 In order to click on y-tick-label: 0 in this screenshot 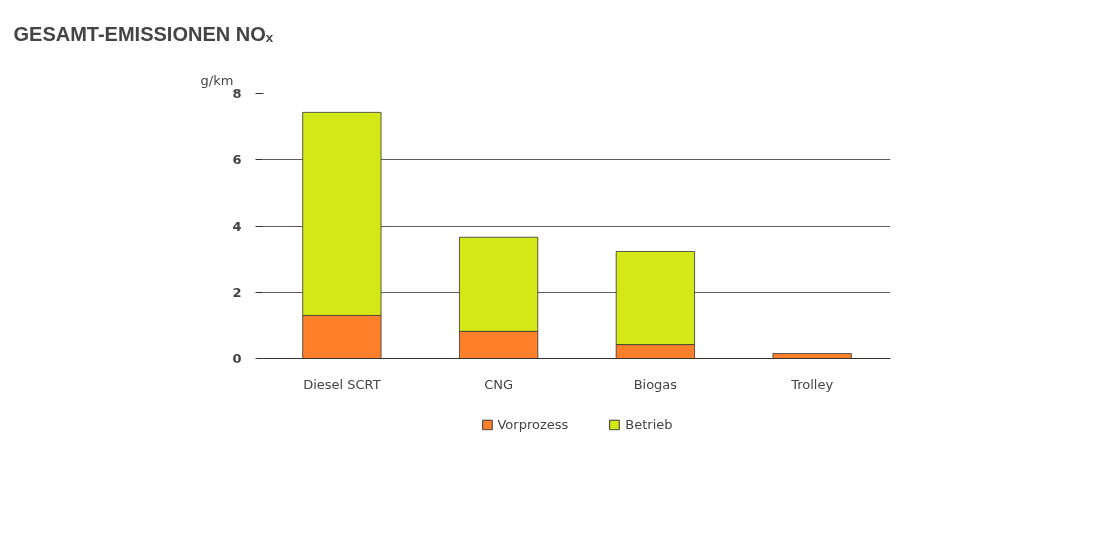, I will do `click(237, 358)`.